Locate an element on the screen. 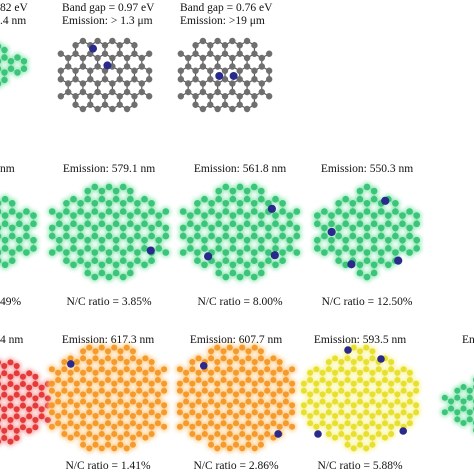 Image resolution: width=474 pixels, height=474 pixels. row3-ratio-1: N/C ratio = 1.41% is located at coordinates (108, 466).